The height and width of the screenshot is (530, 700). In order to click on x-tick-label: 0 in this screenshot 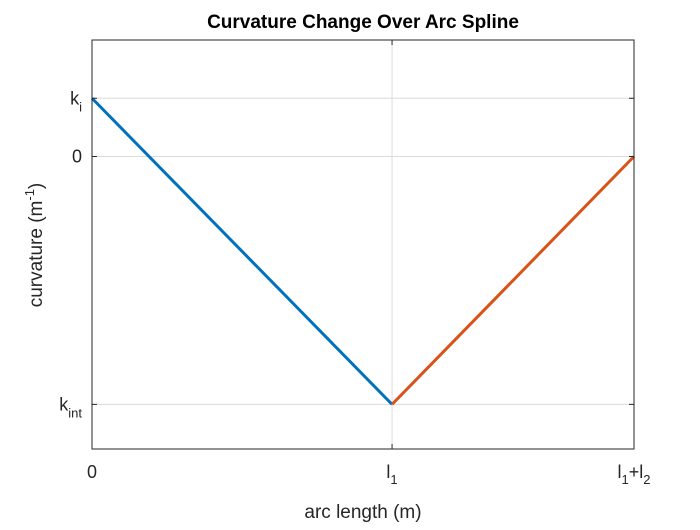, I will do `click(92, 472)`.